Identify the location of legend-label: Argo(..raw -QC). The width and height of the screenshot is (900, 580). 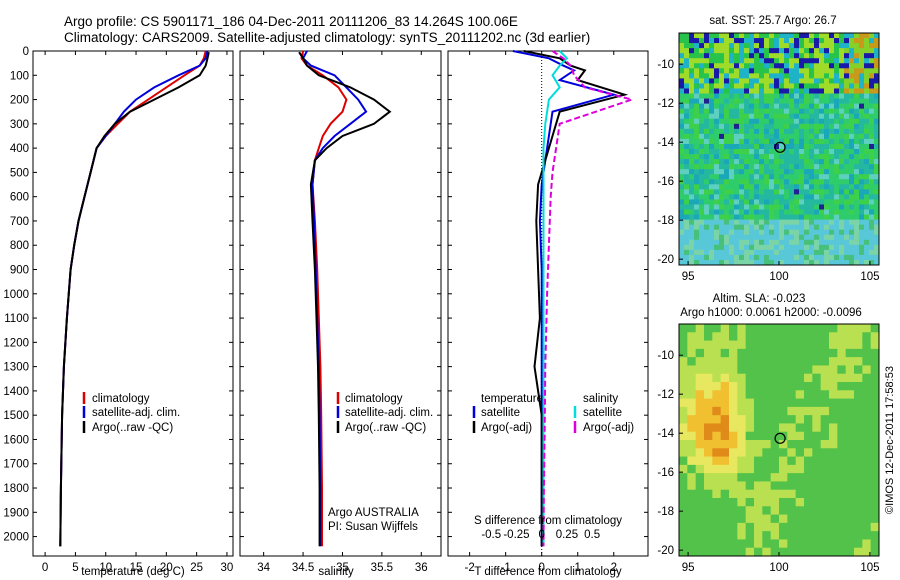
(132, 428).